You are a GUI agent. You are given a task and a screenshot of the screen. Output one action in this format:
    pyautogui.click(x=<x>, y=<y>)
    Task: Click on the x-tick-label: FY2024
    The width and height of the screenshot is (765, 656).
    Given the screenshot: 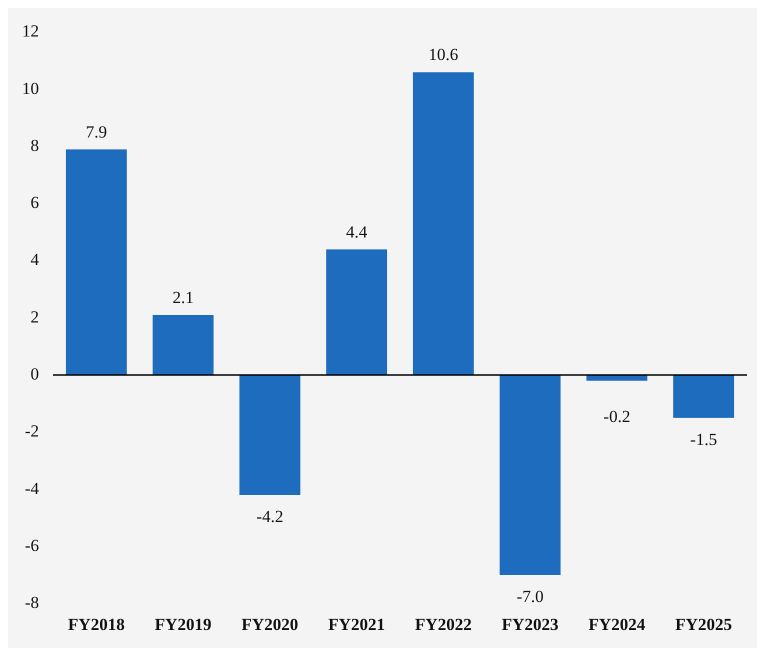 What is the action you would take?
    pyautogui.click(x=617, y=624)
    